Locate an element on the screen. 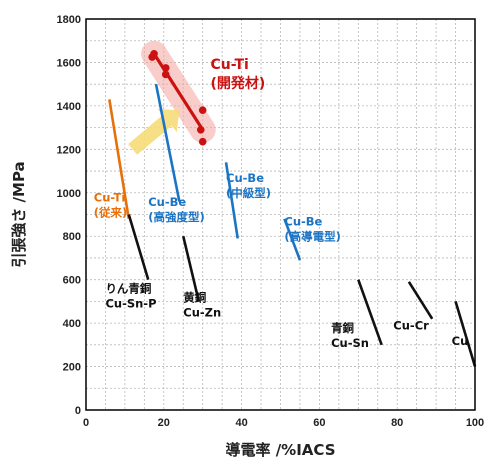  y-tick-label: 1600 is located at coordinates (69, 63).